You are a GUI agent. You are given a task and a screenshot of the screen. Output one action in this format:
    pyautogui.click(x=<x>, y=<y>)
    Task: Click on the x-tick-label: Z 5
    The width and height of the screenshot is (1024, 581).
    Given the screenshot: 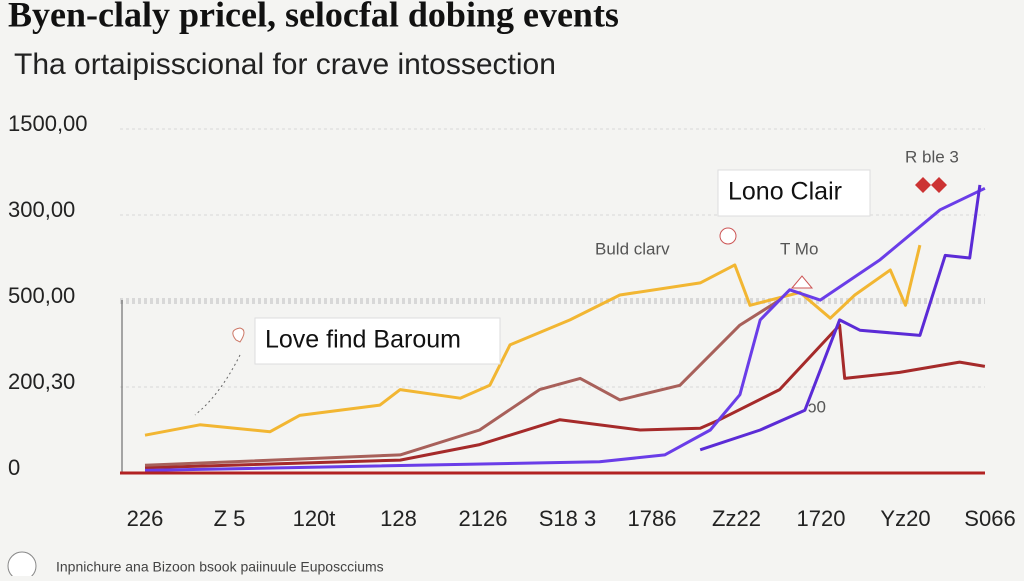 What is the action you would take?
    pyautogui.click(x=230, y=518)
    